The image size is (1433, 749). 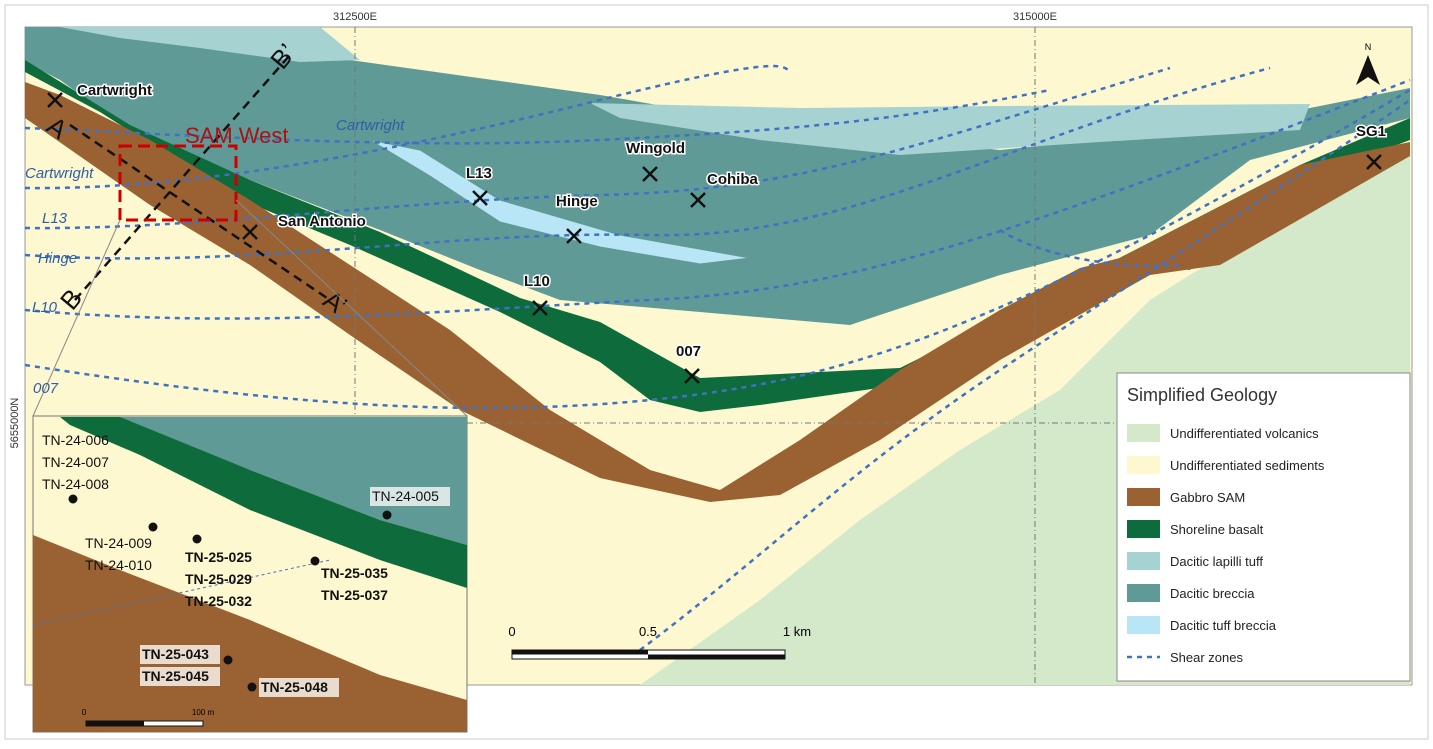 I want to click on scale-label: 1 km, so click(x=797, y=631).